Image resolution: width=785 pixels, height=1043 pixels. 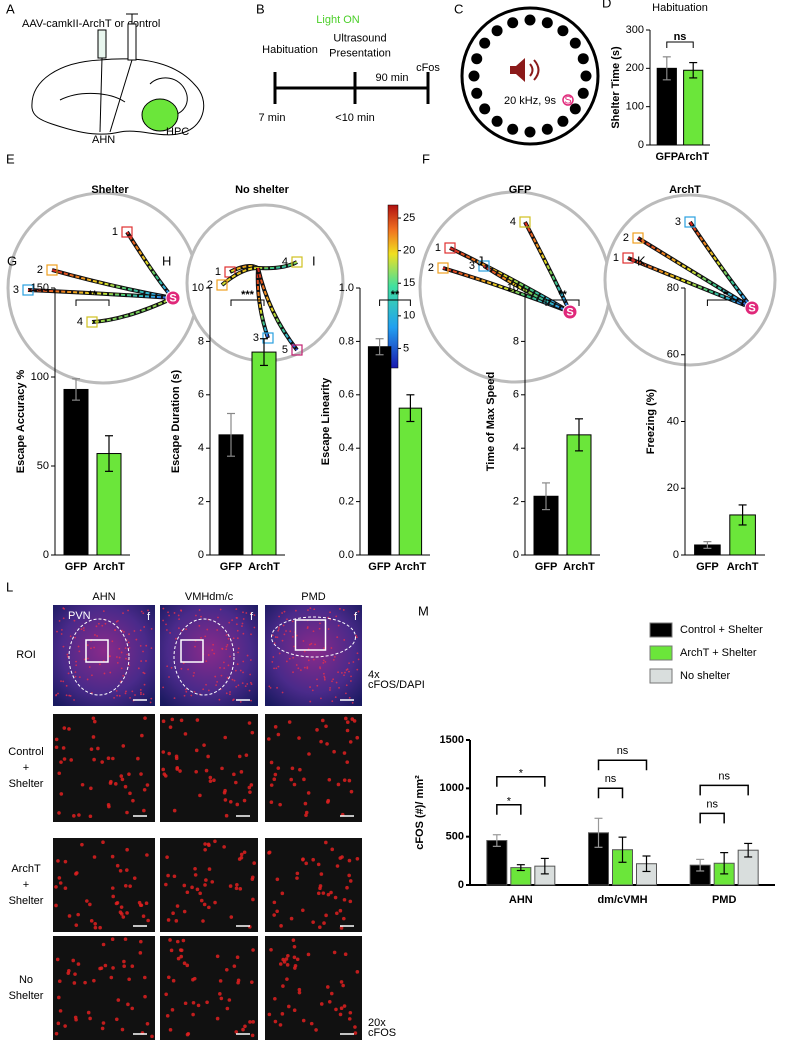 I want to click on y-tick-label: 150, so click(x=40, y=288).